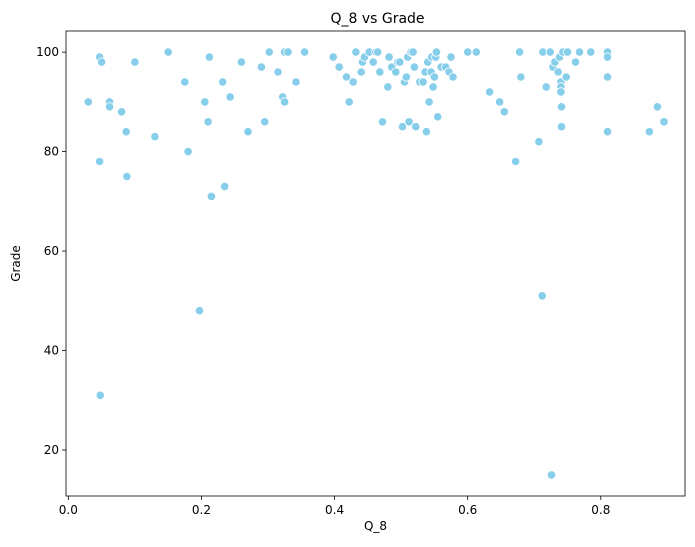  Describe the element at coordinates (375, 526) in the screenshot. I see `x-axis-label: Q_8` at that location.